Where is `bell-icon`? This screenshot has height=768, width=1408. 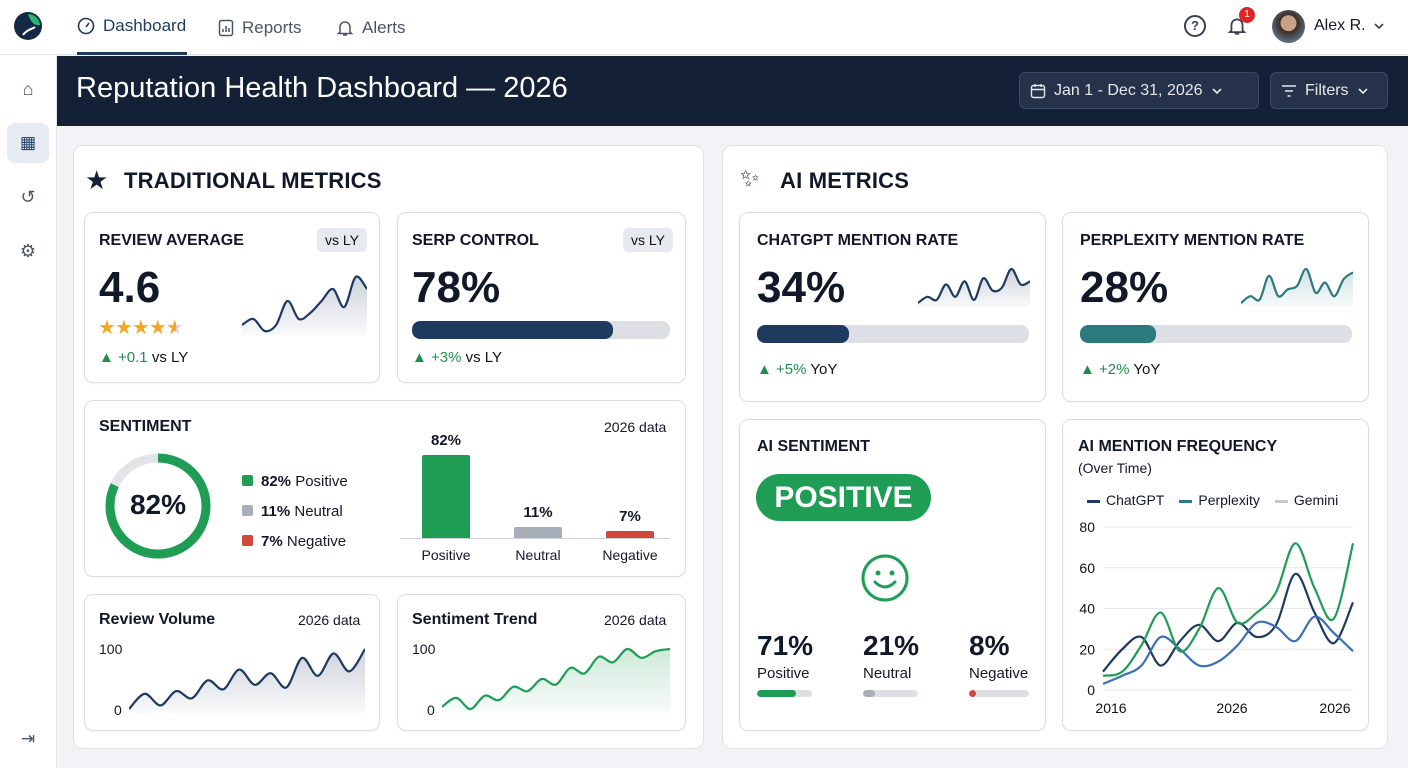 bell-icon is located at coordinates (345, 28).